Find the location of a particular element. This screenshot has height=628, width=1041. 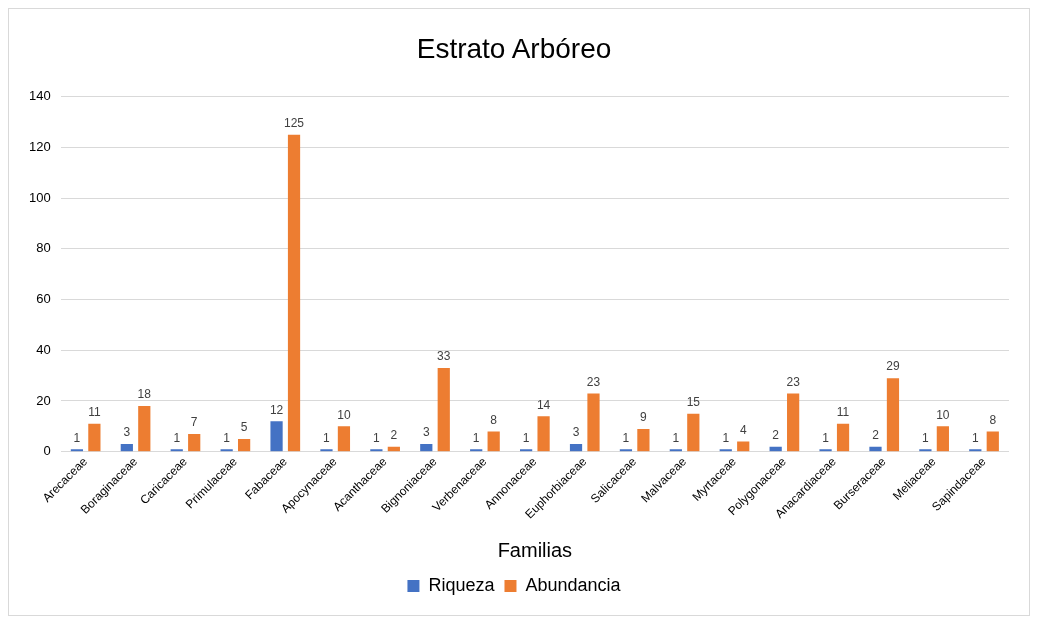

data-label: 5 is located at coordinates (244, 427).